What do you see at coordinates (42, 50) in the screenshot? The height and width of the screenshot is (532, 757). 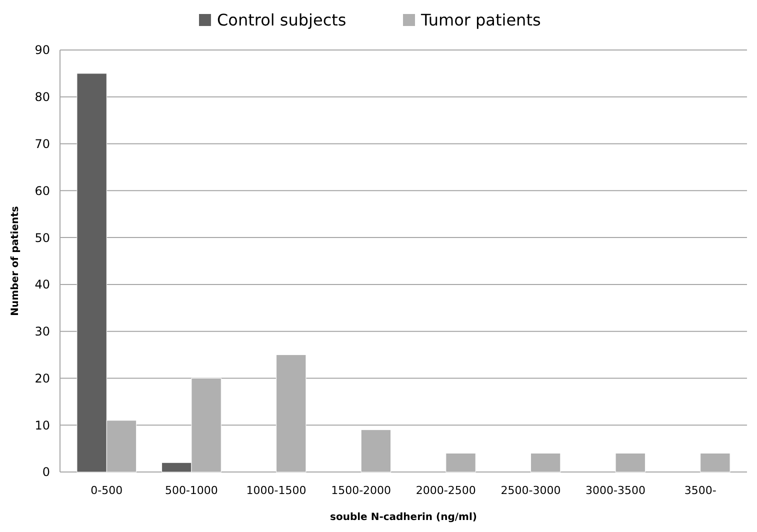 I see `y-tick-label: 90` at bounding box center [42, 50].